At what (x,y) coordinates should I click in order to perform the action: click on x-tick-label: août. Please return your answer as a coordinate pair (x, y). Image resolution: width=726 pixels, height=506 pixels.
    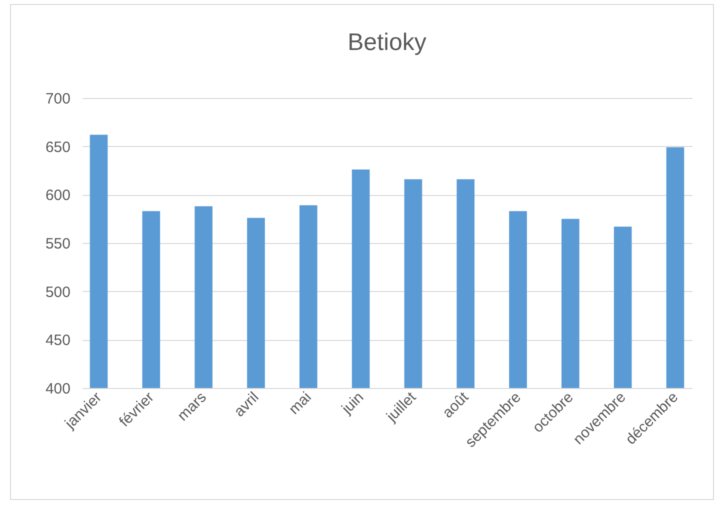
    Looking at the image, I should click on (456, 405).